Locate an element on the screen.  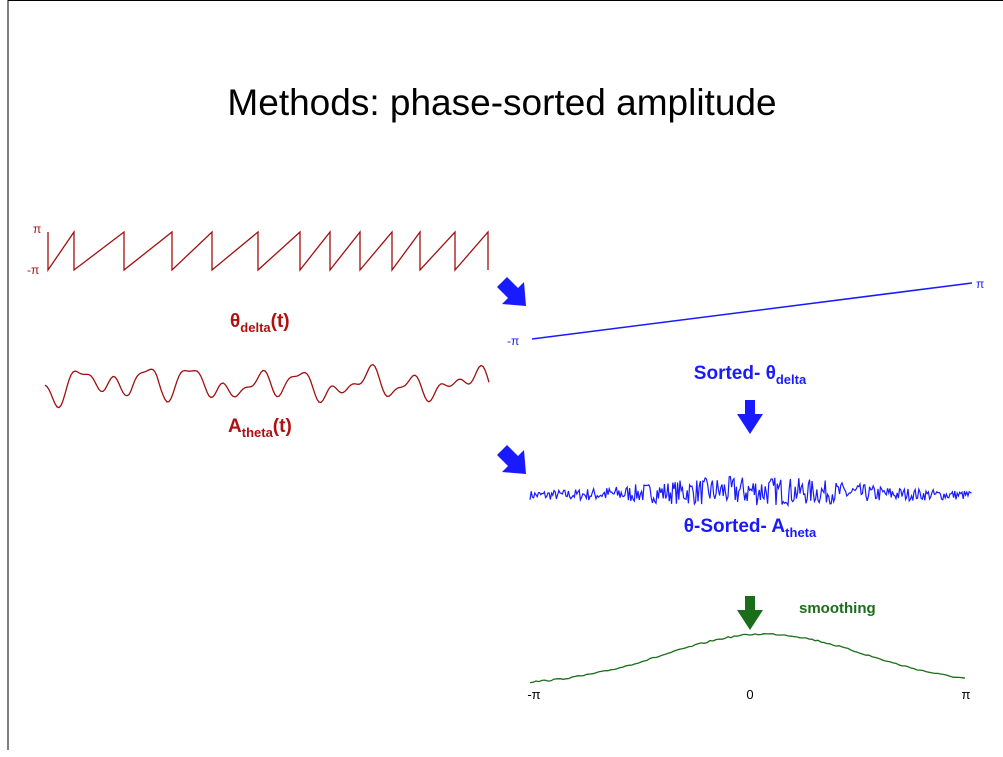
text: Sorted- θ is located at coordinates (735, 373).